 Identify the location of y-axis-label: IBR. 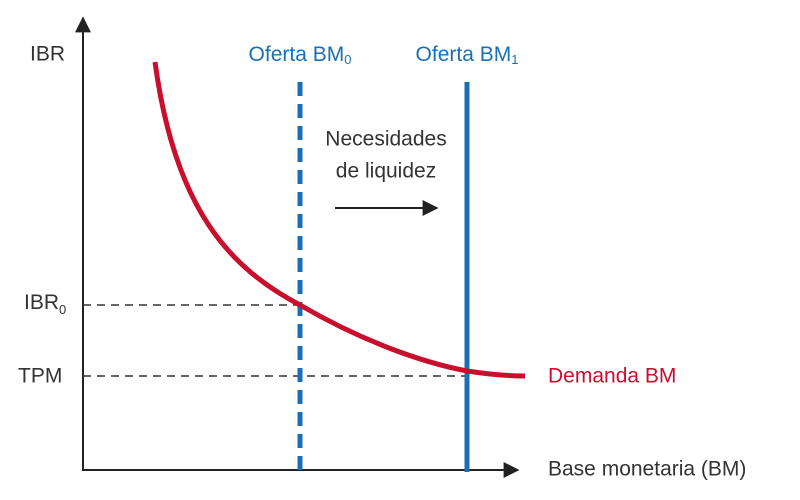
(47, 54).